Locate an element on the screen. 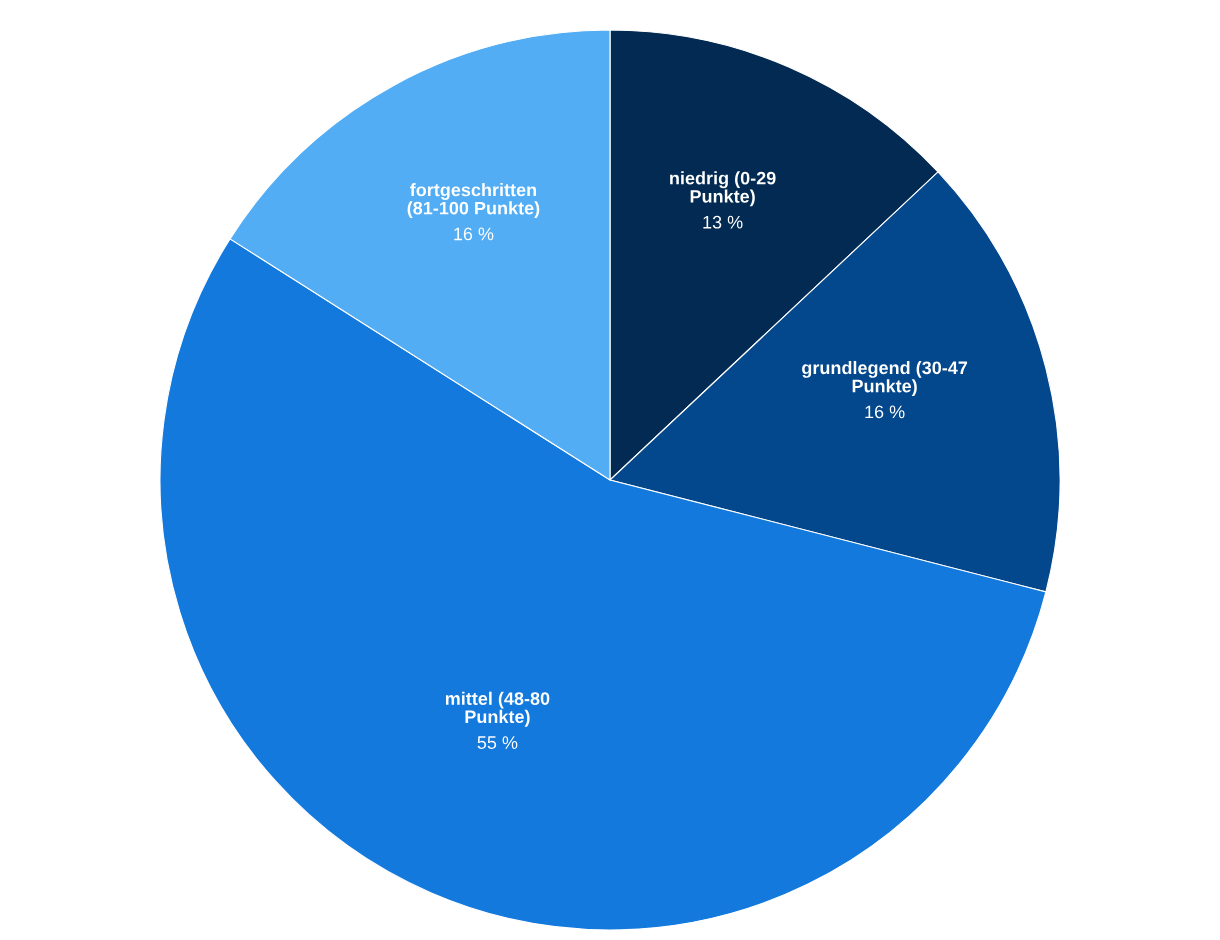  data-label: 13 % is located at coordinates (723, 222).